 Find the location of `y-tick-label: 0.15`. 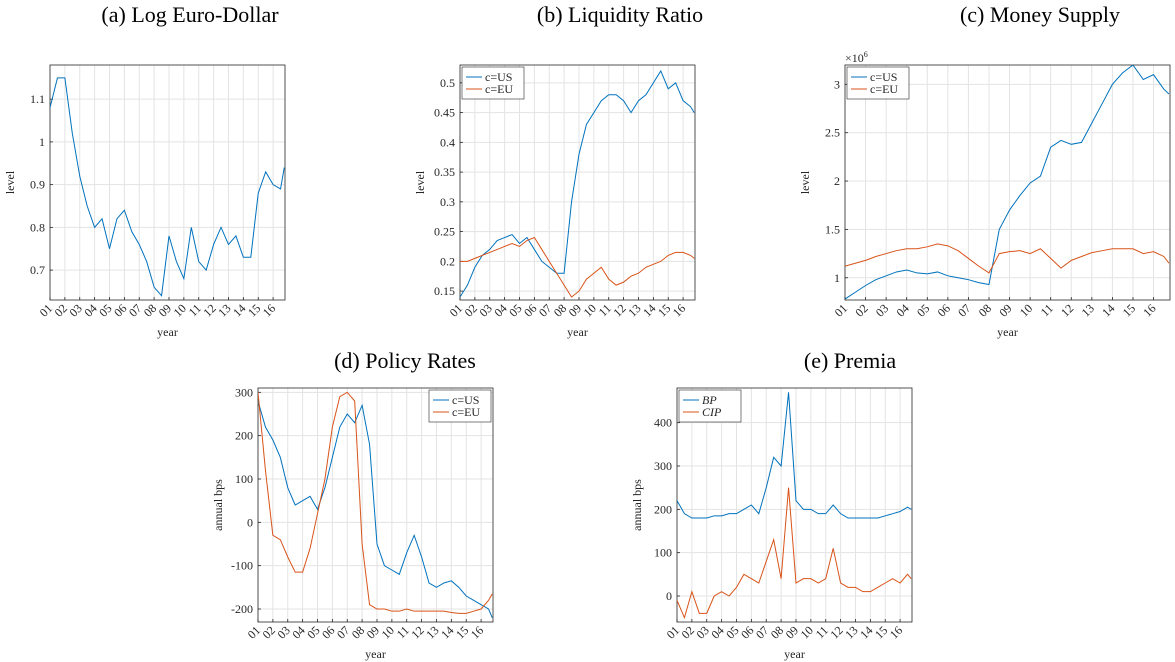

y-tick-label: 0.15 is located at coordinates (444, 291).